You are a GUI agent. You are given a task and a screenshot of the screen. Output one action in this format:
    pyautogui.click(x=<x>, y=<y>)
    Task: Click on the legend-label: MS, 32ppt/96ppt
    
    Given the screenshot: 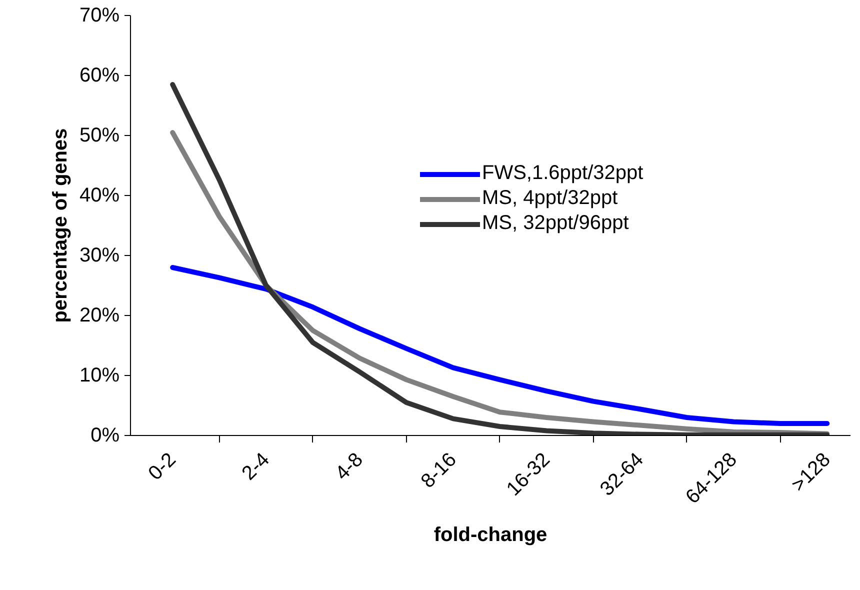 What is the action you would take?
    pyautogui.click(x=555, y=223)
    